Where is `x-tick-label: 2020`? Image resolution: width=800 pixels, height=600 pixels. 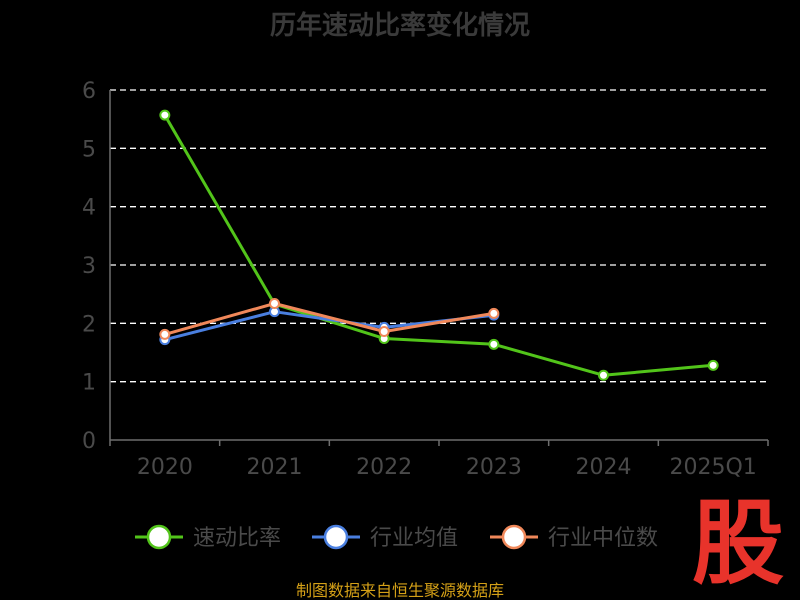 x-tick-label: 2020 is located at coordinates (165, 467).